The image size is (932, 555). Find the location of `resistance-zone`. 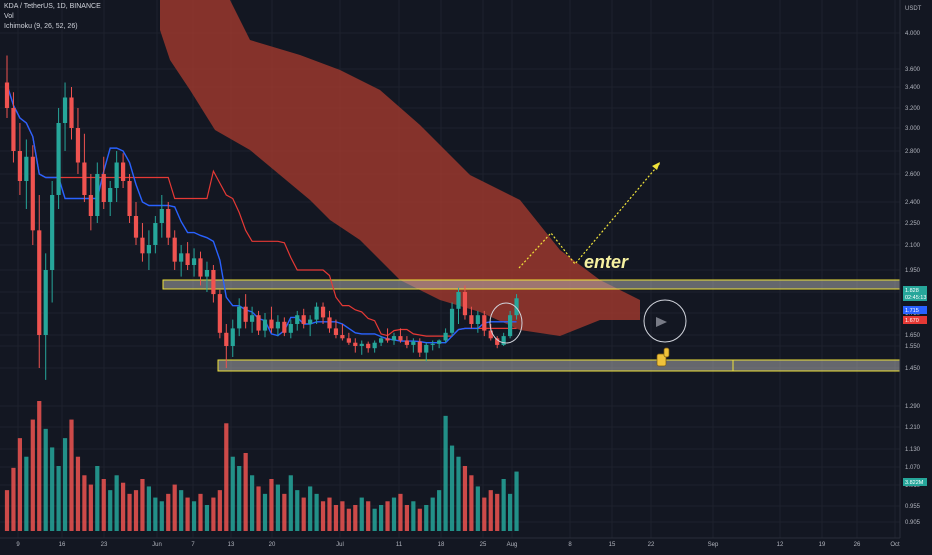

resistance-zone is located at coordinates (531, 284).